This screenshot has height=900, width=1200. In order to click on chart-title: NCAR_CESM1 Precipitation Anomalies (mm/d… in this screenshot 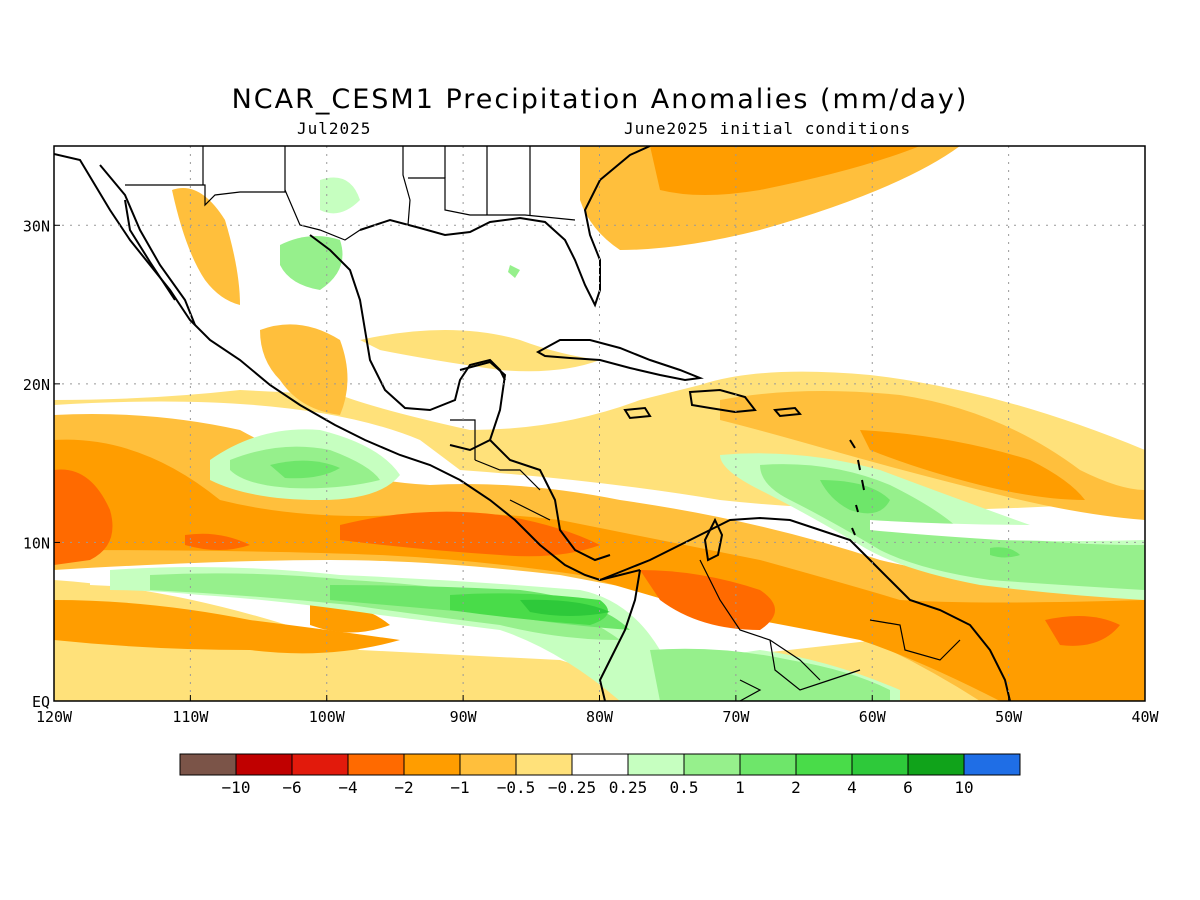, I will do `click(600, 99)`.